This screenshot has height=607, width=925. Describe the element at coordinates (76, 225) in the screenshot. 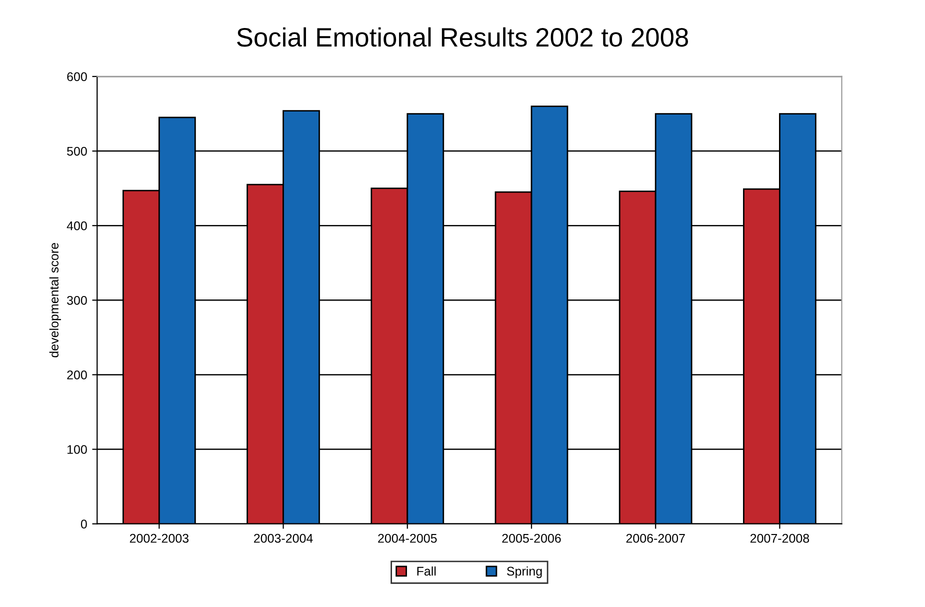

I see `y-tick-label: 400` at that location.